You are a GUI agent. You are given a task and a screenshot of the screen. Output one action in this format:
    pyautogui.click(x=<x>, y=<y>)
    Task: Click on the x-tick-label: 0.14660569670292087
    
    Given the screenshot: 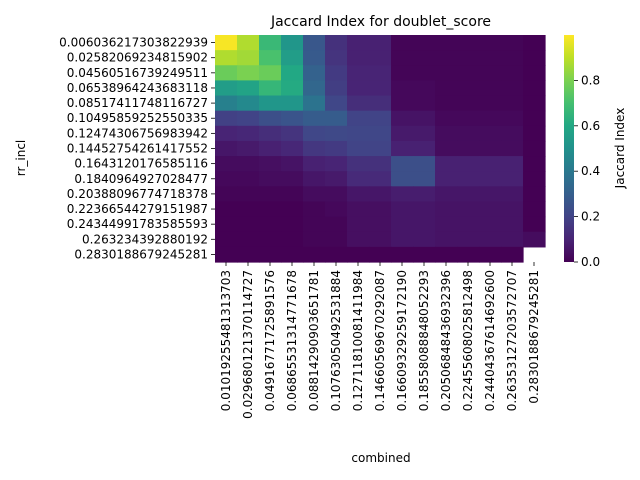 What is the action you would take?
    pyautogui.click(x=380, y=340)
    